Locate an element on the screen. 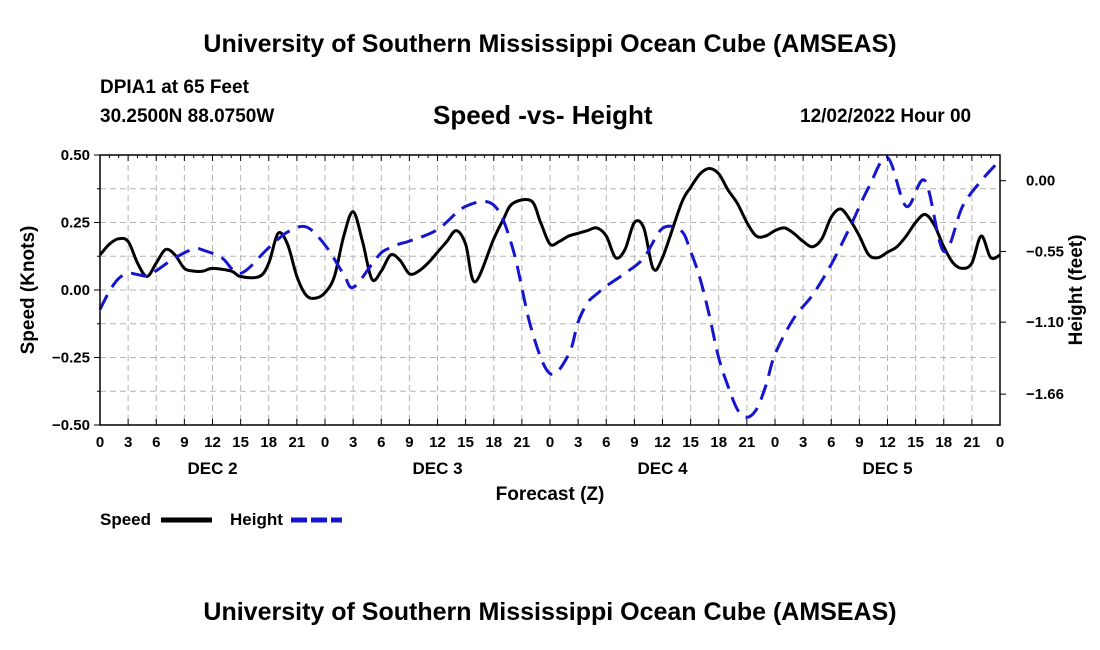 The width and height of the screenshot is (1100, 650). y2-tick-label: −1.66 is located at coordinates (1045, 394).